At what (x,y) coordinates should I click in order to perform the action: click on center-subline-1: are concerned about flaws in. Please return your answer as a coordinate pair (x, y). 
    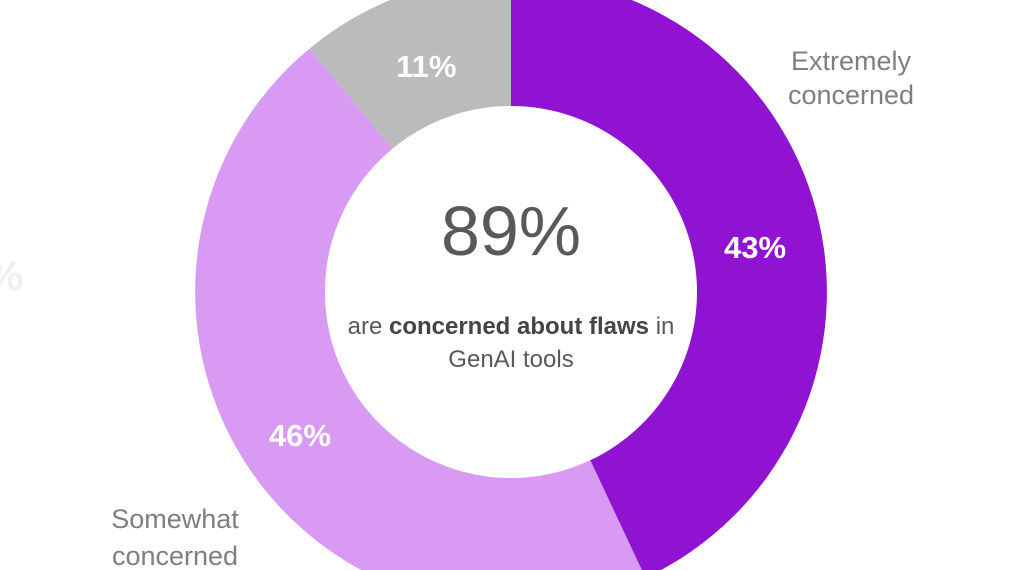
    Looking at the image, I should click on (511, 326).